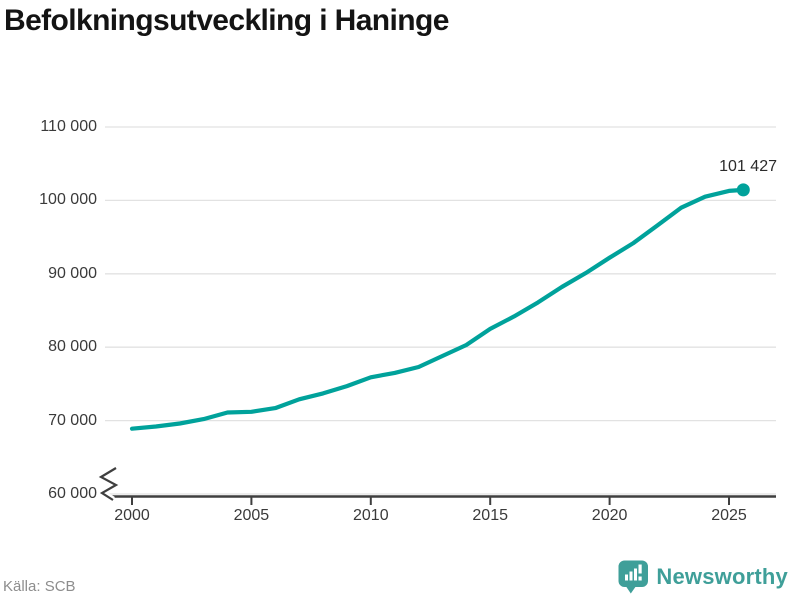  Describe the element at coordinates (226, 20) in the screenshot. I see `page-title: Befolkningsutveckling i Haninge` at that location.